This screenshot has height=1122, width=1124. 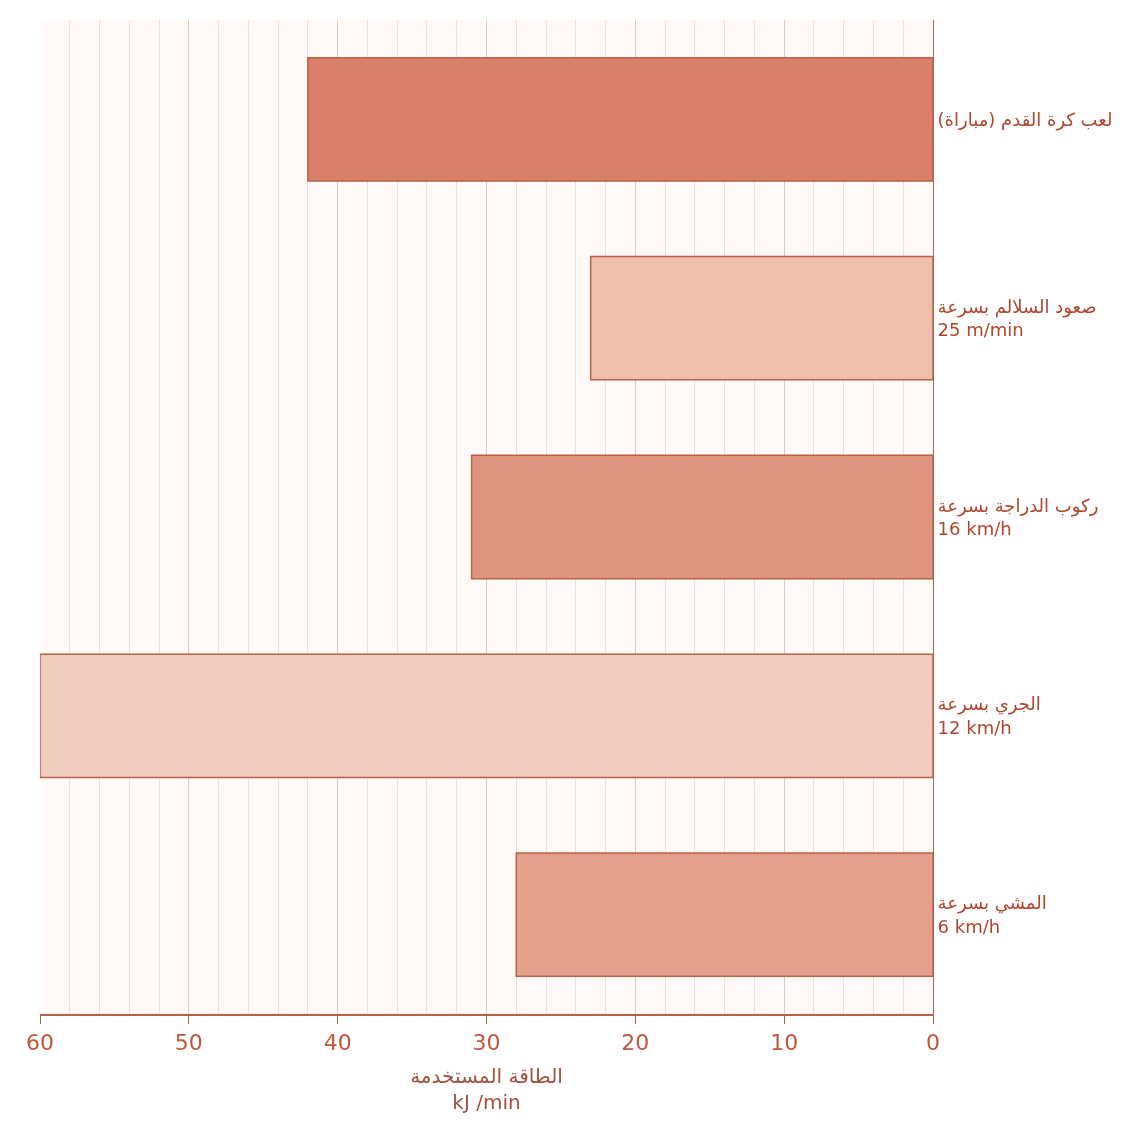 I want to click on x-tick-label: 50, so click(x=188, y=1043).